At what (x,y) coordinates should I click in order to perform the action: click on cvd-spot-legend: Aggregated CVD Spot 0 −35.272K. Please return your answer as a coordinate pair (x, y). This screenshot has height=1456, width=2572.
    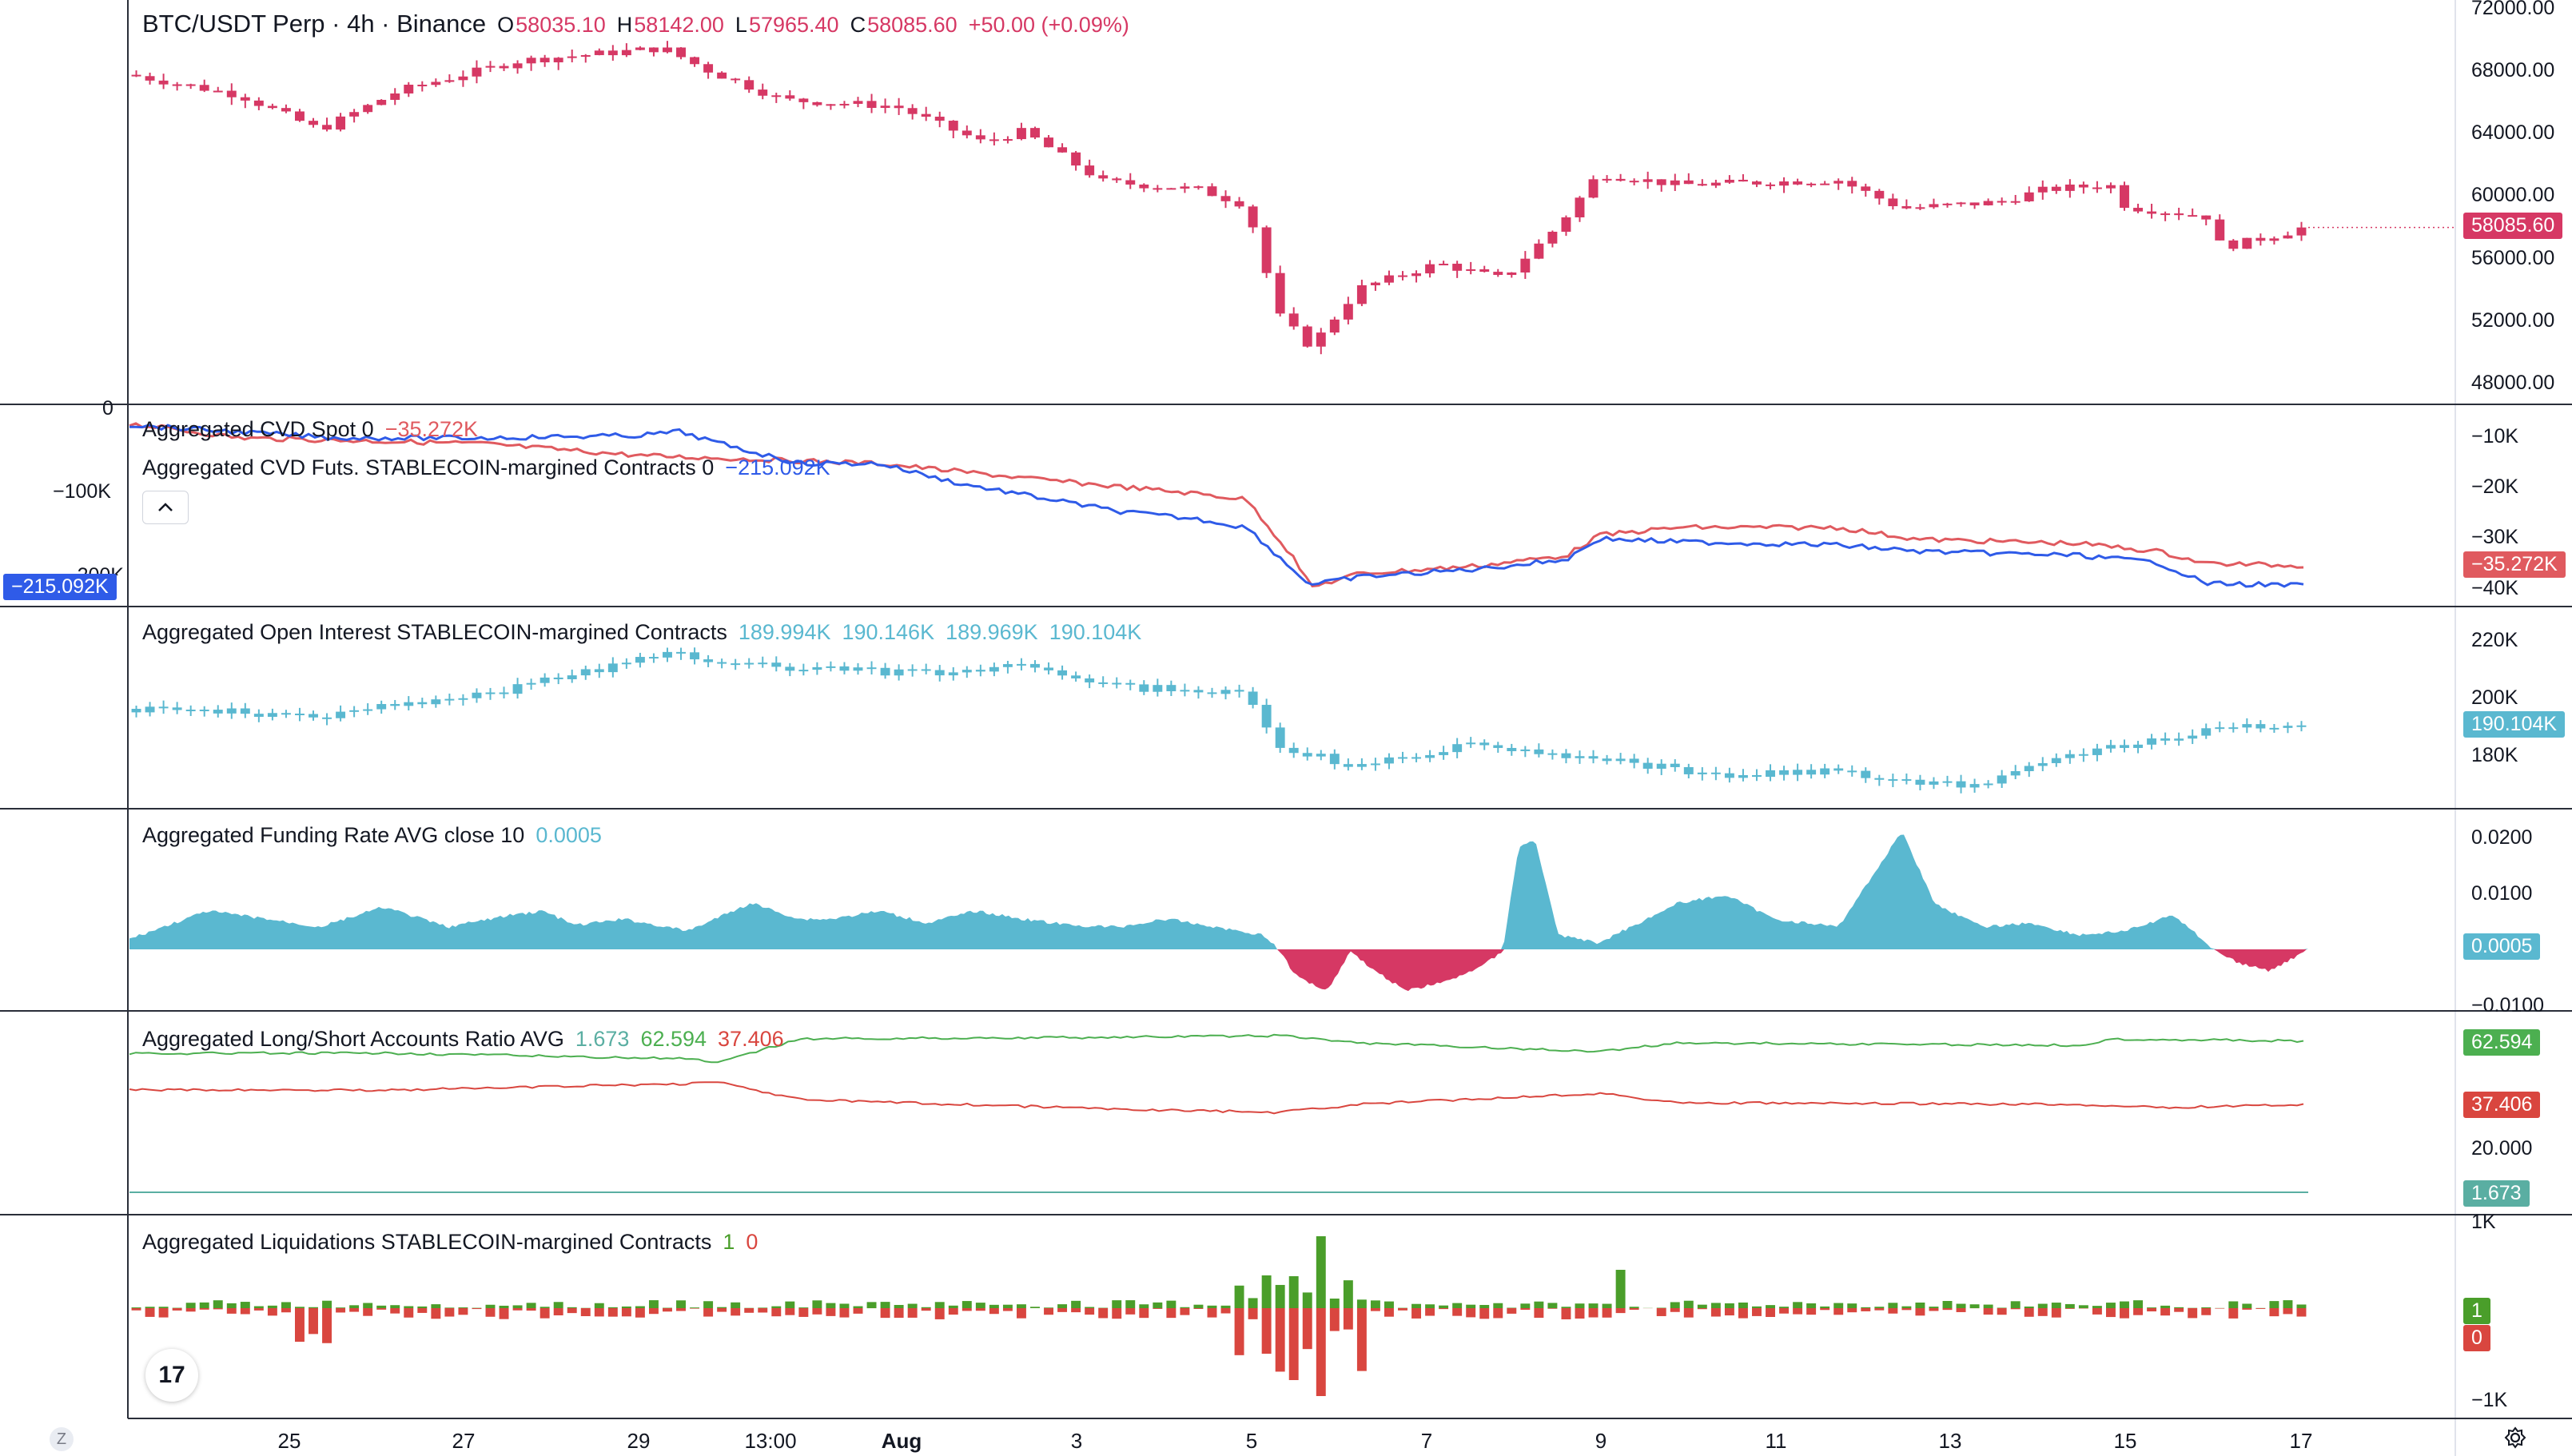
    Looking at the image, I should click on (310, 429).